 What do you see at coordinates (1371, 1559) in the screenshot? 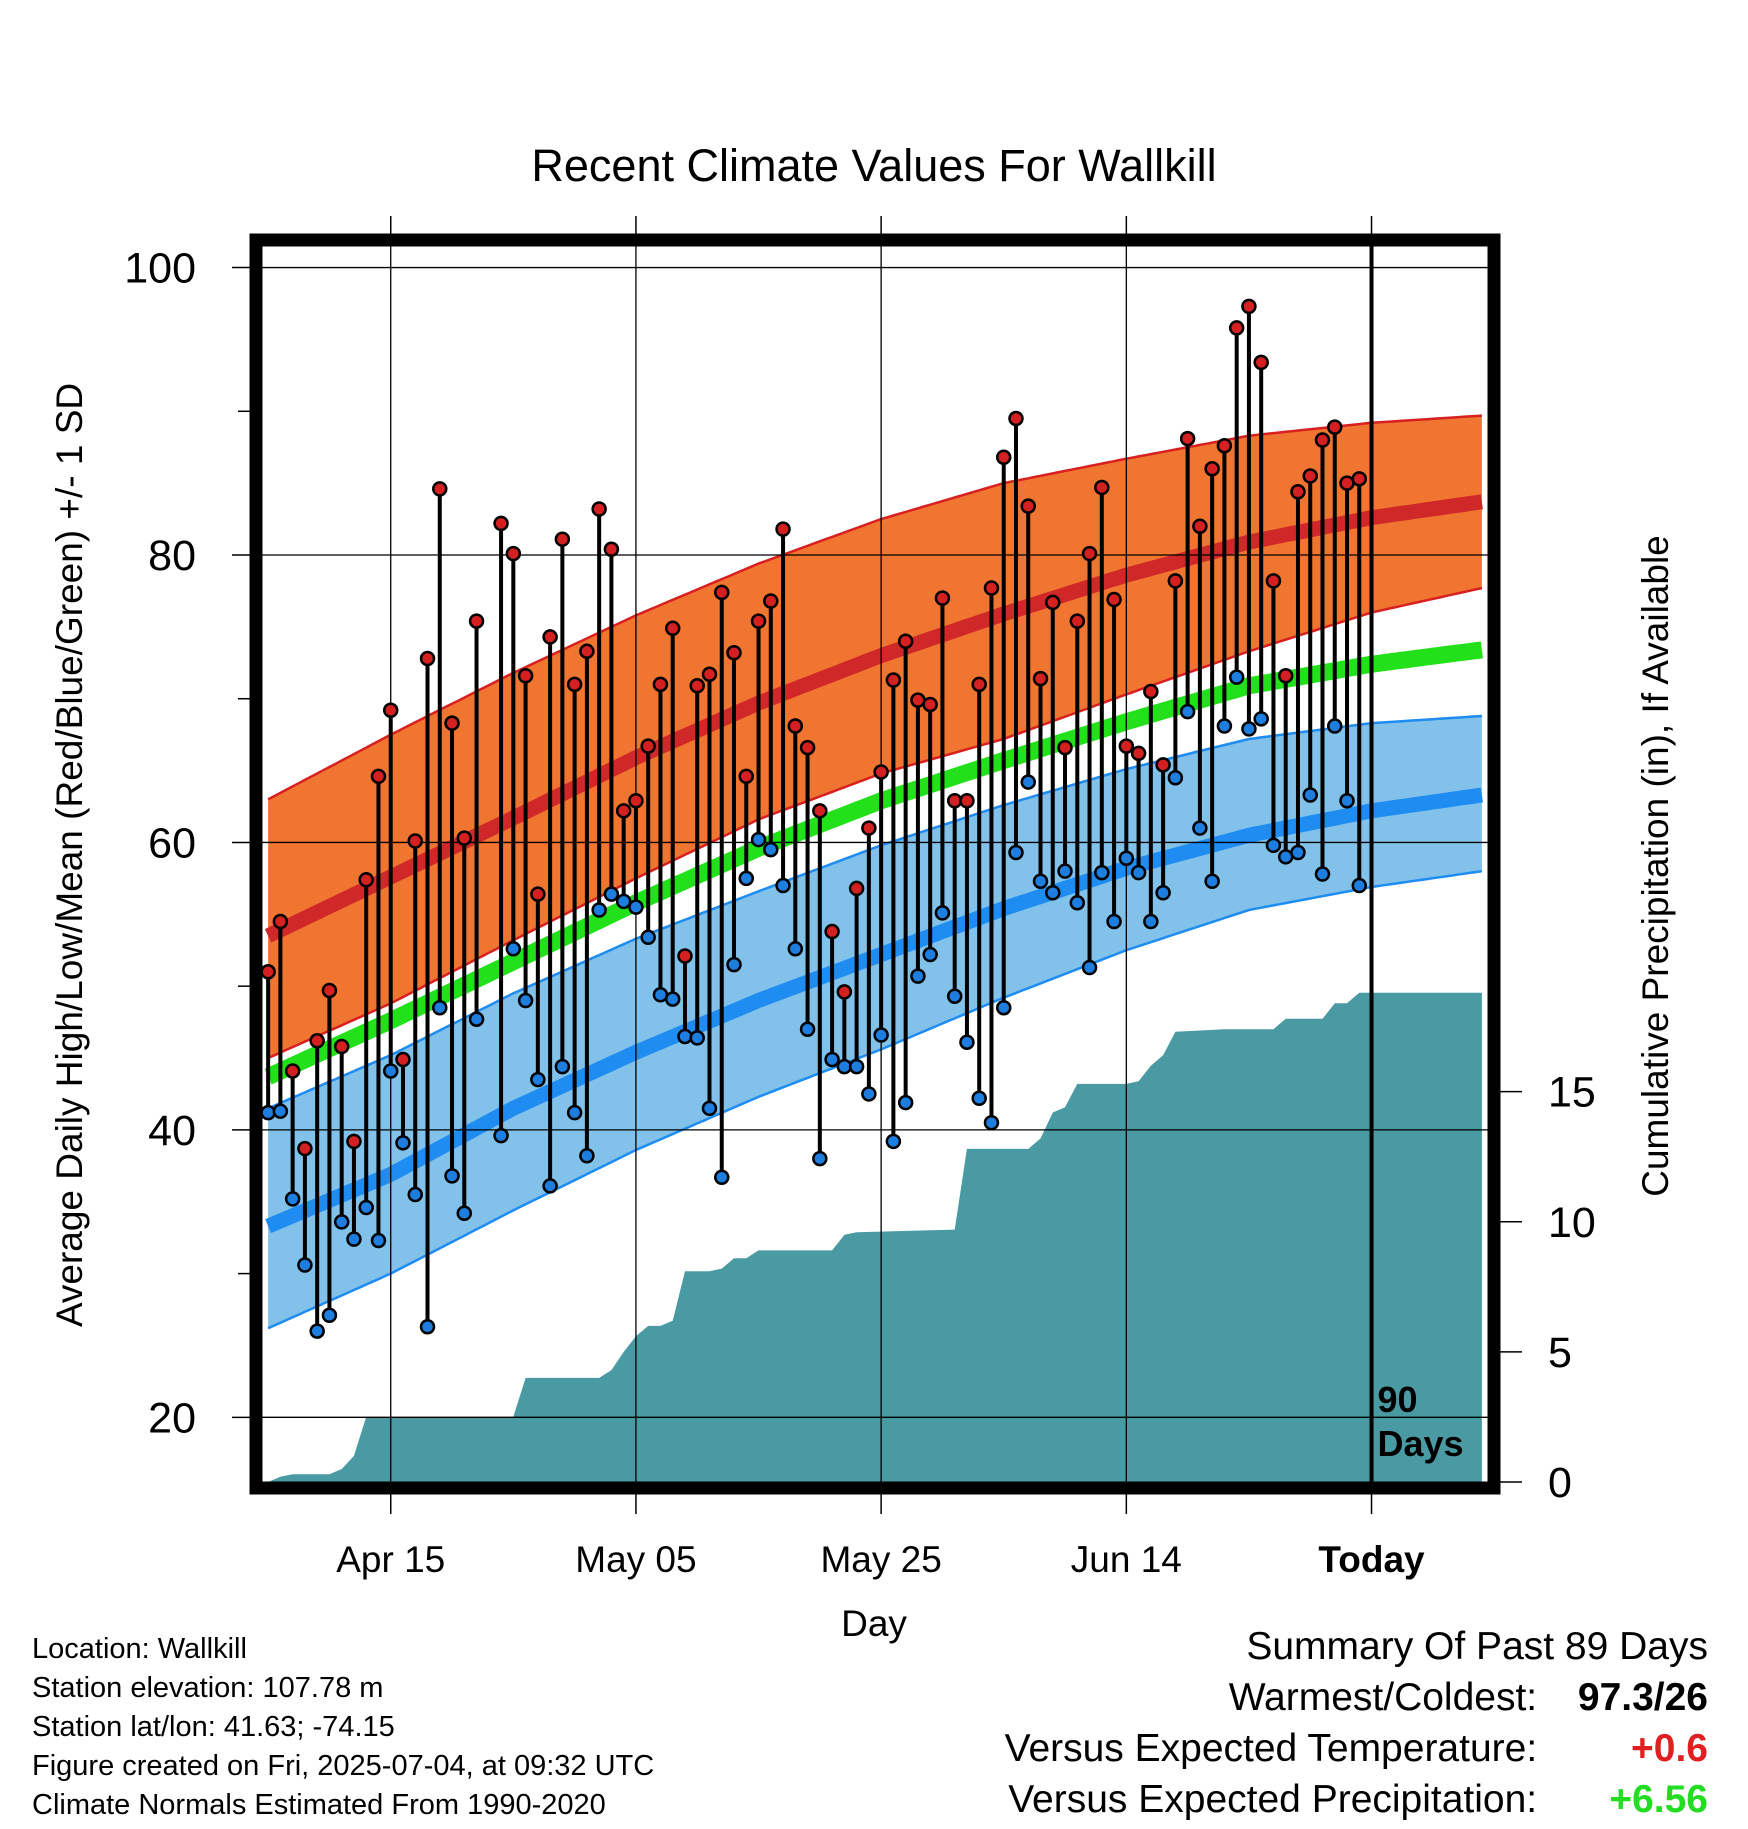
I see `x-tick-label: Today` at bounding box center [1371, 1559].